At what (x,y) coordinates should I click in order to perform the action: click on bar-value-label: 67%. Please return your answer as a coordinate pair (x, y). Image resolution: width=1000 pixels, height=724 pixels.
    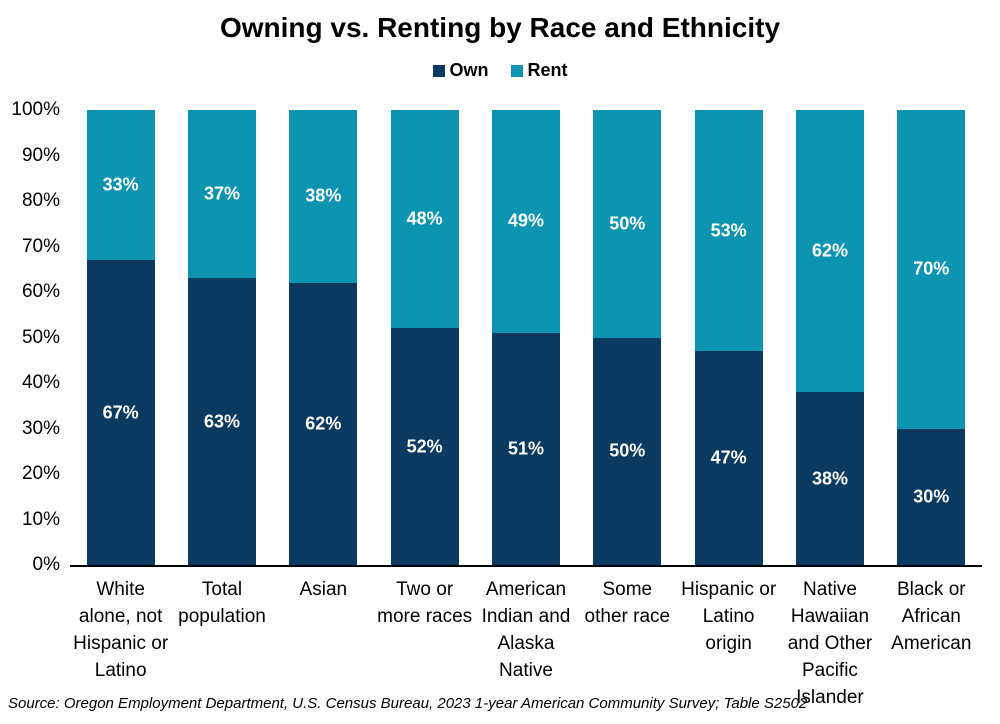
    Looking at the image, I should click on (120, 412).